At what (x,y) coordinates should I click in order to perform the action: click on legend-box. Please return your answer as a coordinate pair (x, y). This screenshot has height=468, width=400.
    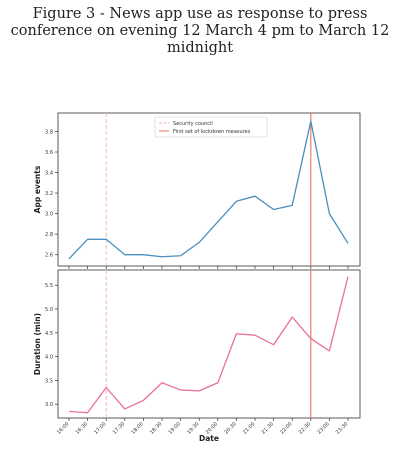
    Looking at the image, I should click on (211, 127).